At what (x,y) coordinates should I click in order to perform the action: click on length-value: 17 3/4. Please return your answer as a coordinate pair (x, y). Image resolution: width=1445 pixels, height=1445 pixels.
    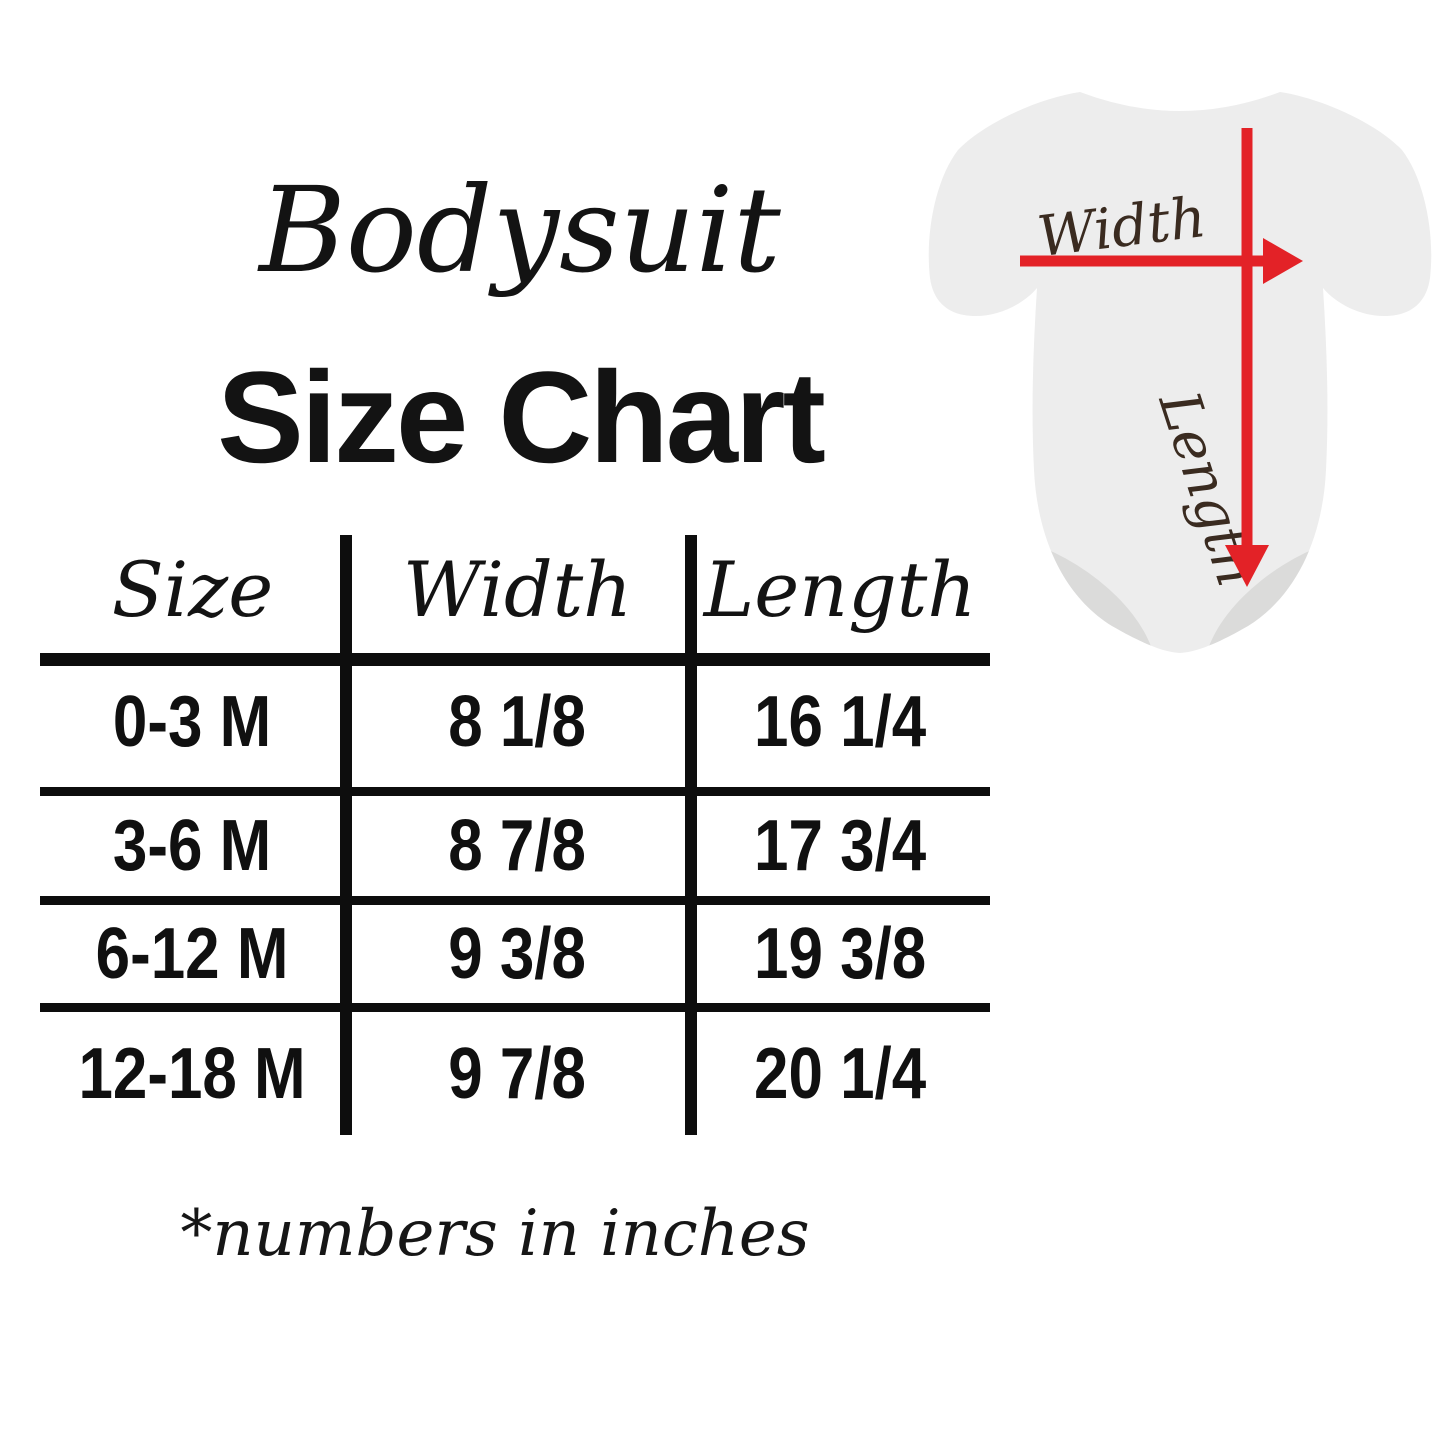
    Looking at the image, I should click on (840, 846).